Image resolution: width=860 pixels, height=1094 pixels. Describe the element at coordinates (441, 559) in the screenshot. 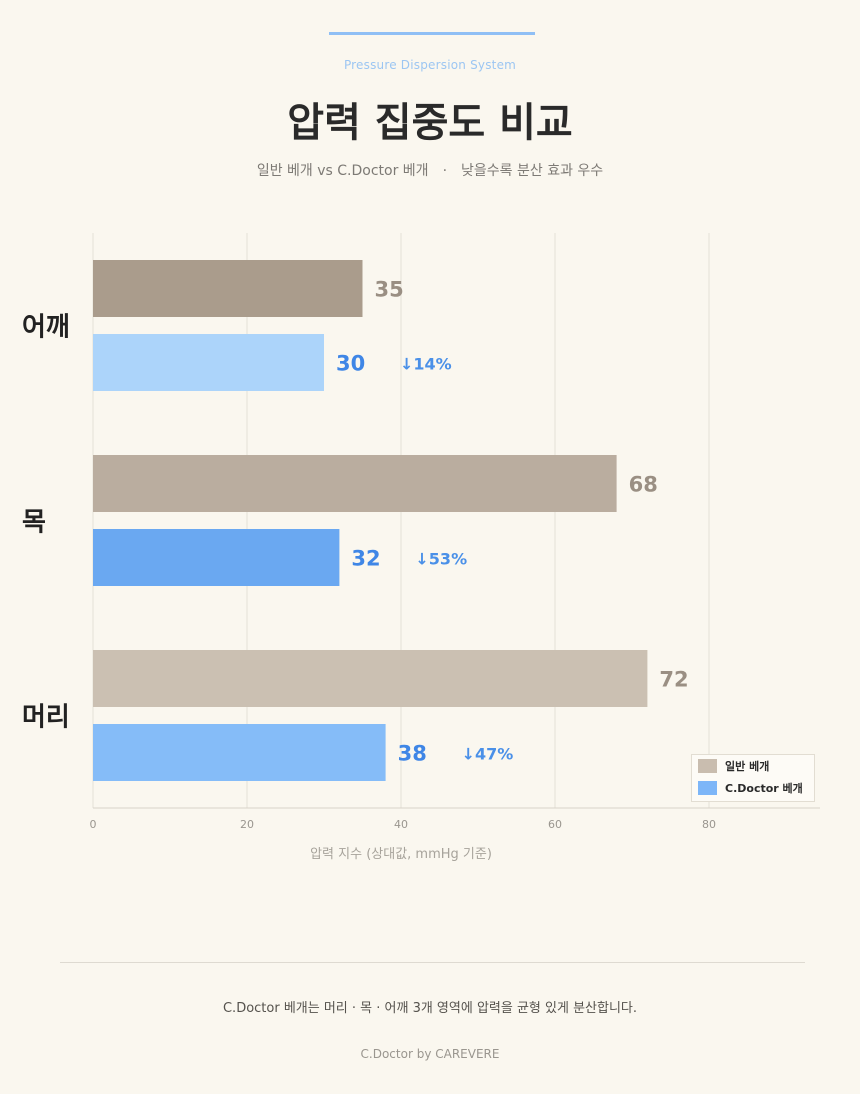

I see `reduction-label: ↓53%` at that location.